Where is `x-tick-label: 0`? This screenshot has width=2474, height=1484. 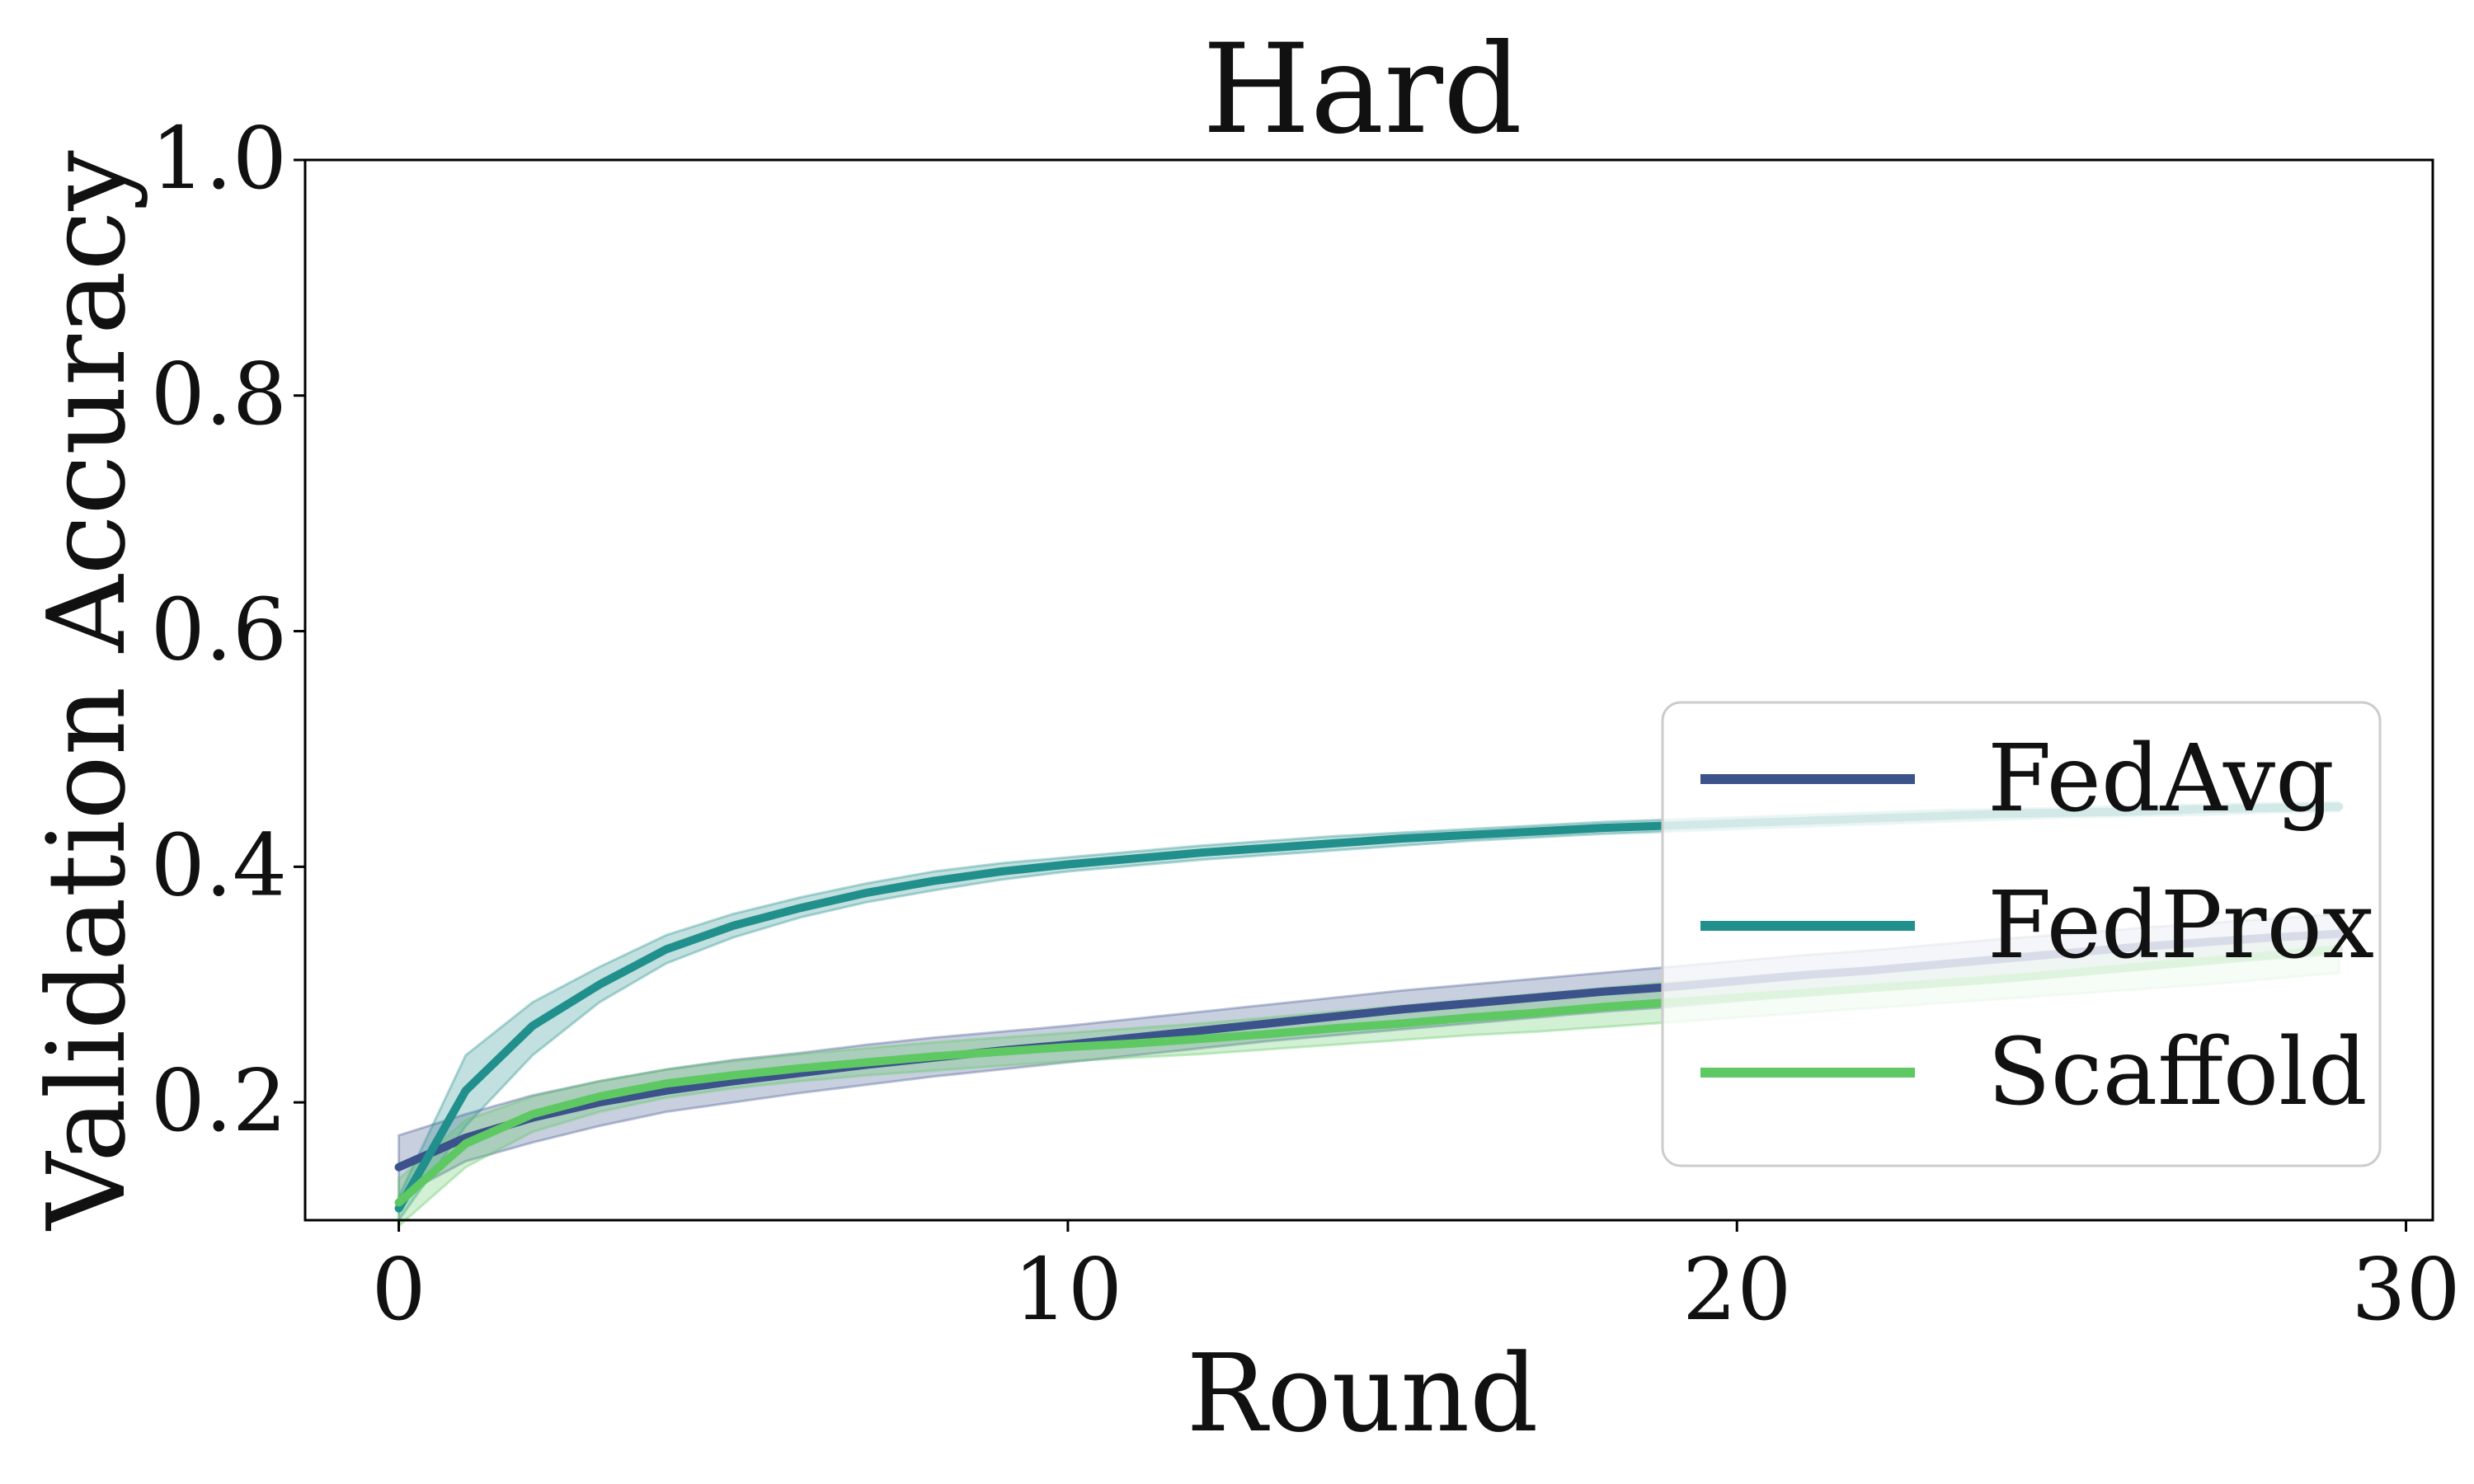 x-tick-label: 0 is located at coordinates (398, 1289).